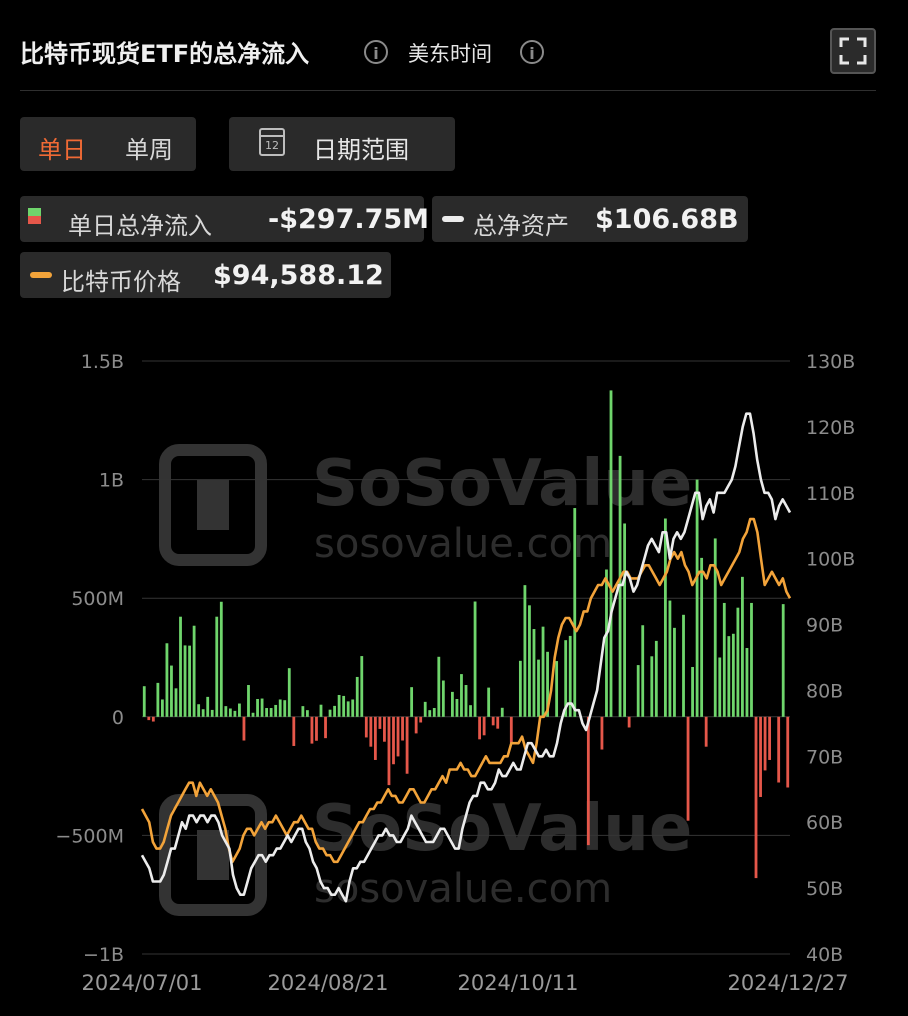 The width and height of the screenshot is (908, 1016). Describe the element at coordinates (149, 150) in the screenshot. I see `tab-weekly: 单周` at that location.